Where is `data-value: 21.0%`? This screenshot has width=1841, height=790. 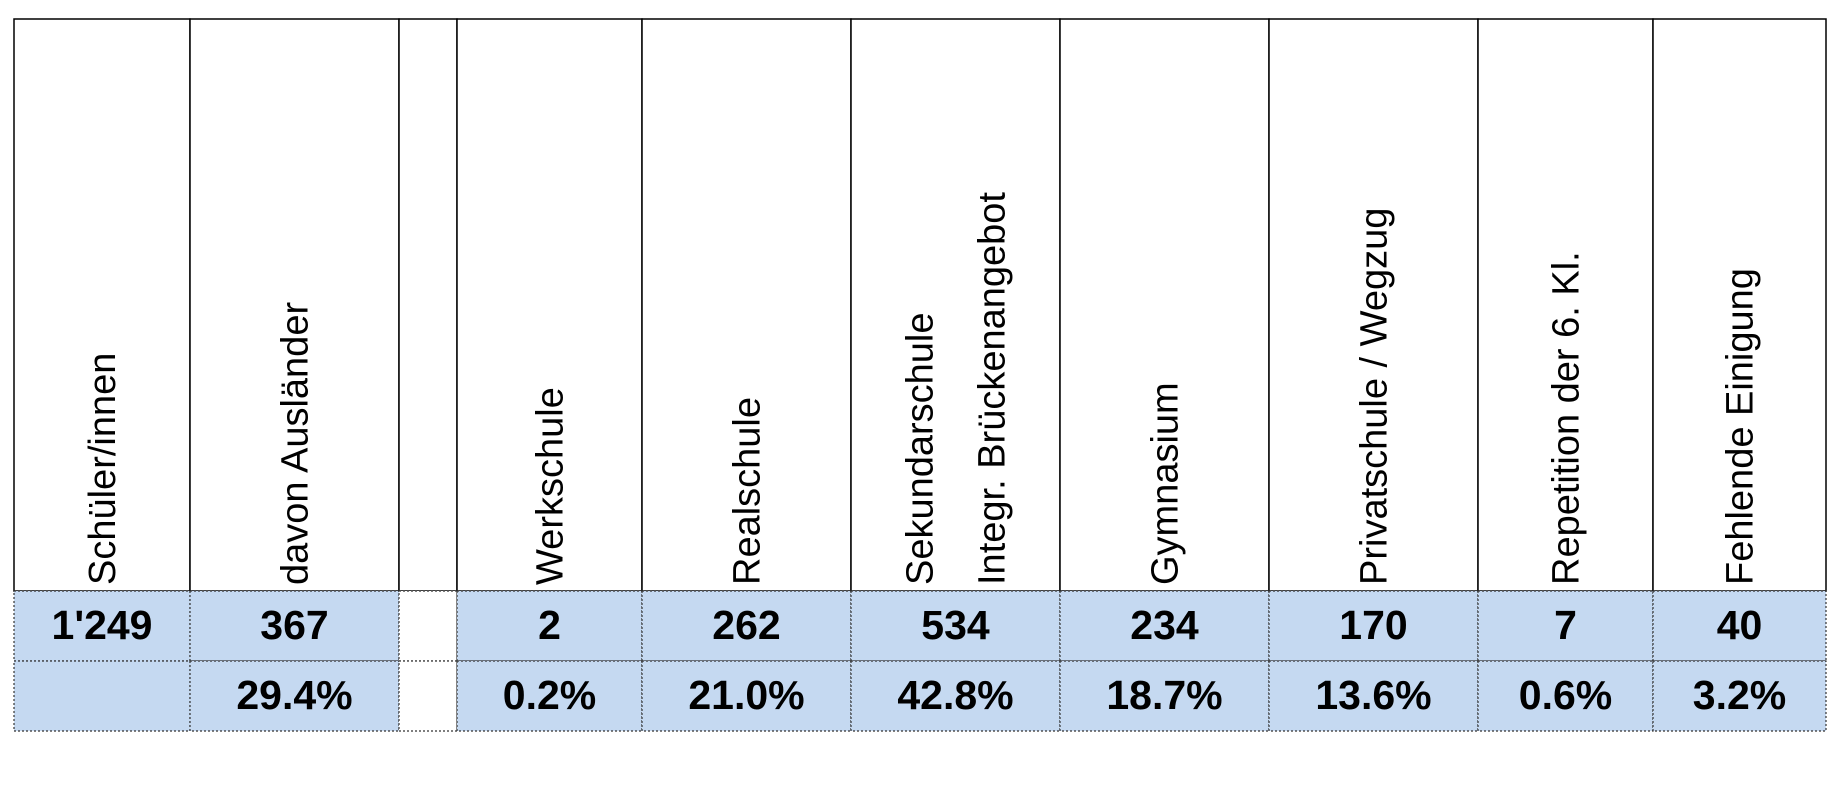 data-value: 21.0% is located at coordinates (746, 695).